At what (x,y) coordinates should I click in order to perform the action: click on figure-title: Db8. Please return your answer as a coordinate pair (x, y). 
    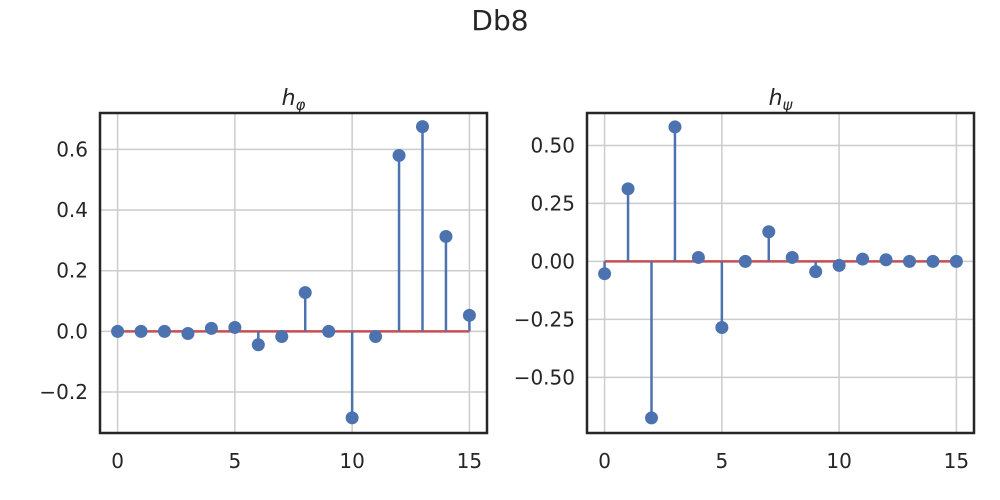
    Looking at the image, I should click on (500, 20).